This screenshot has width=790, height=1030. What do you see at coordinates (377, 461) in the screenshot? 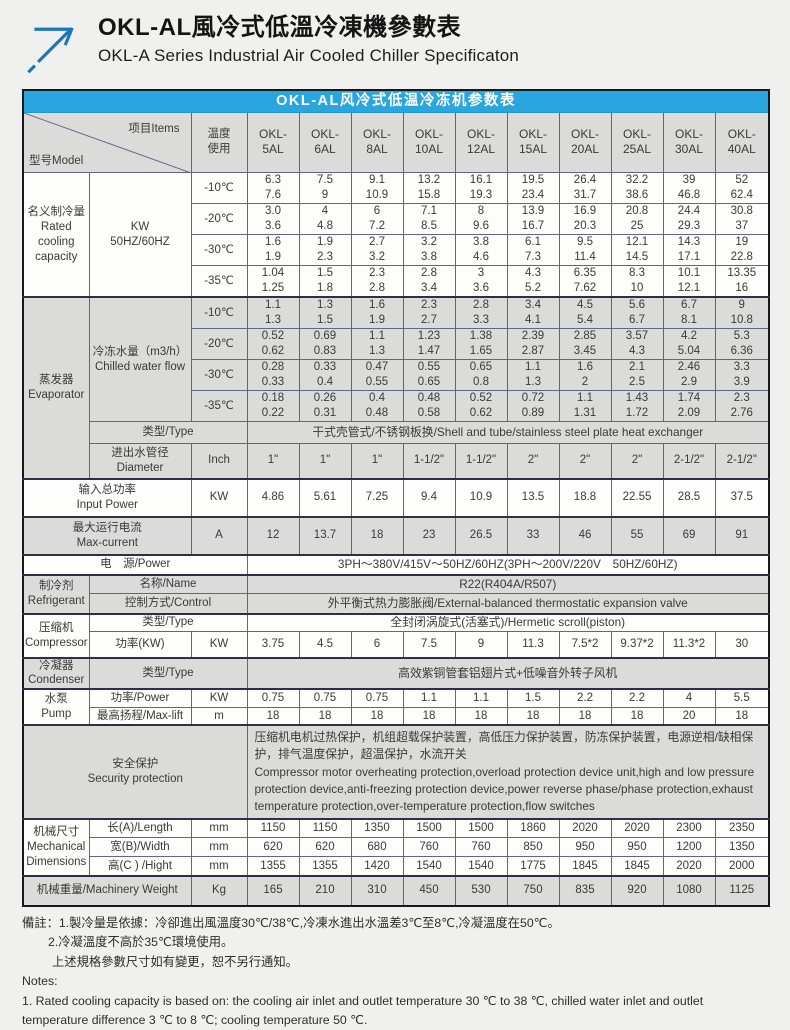
I see `pipe-diameter-value: 1"` at bounding box center [377, 461].